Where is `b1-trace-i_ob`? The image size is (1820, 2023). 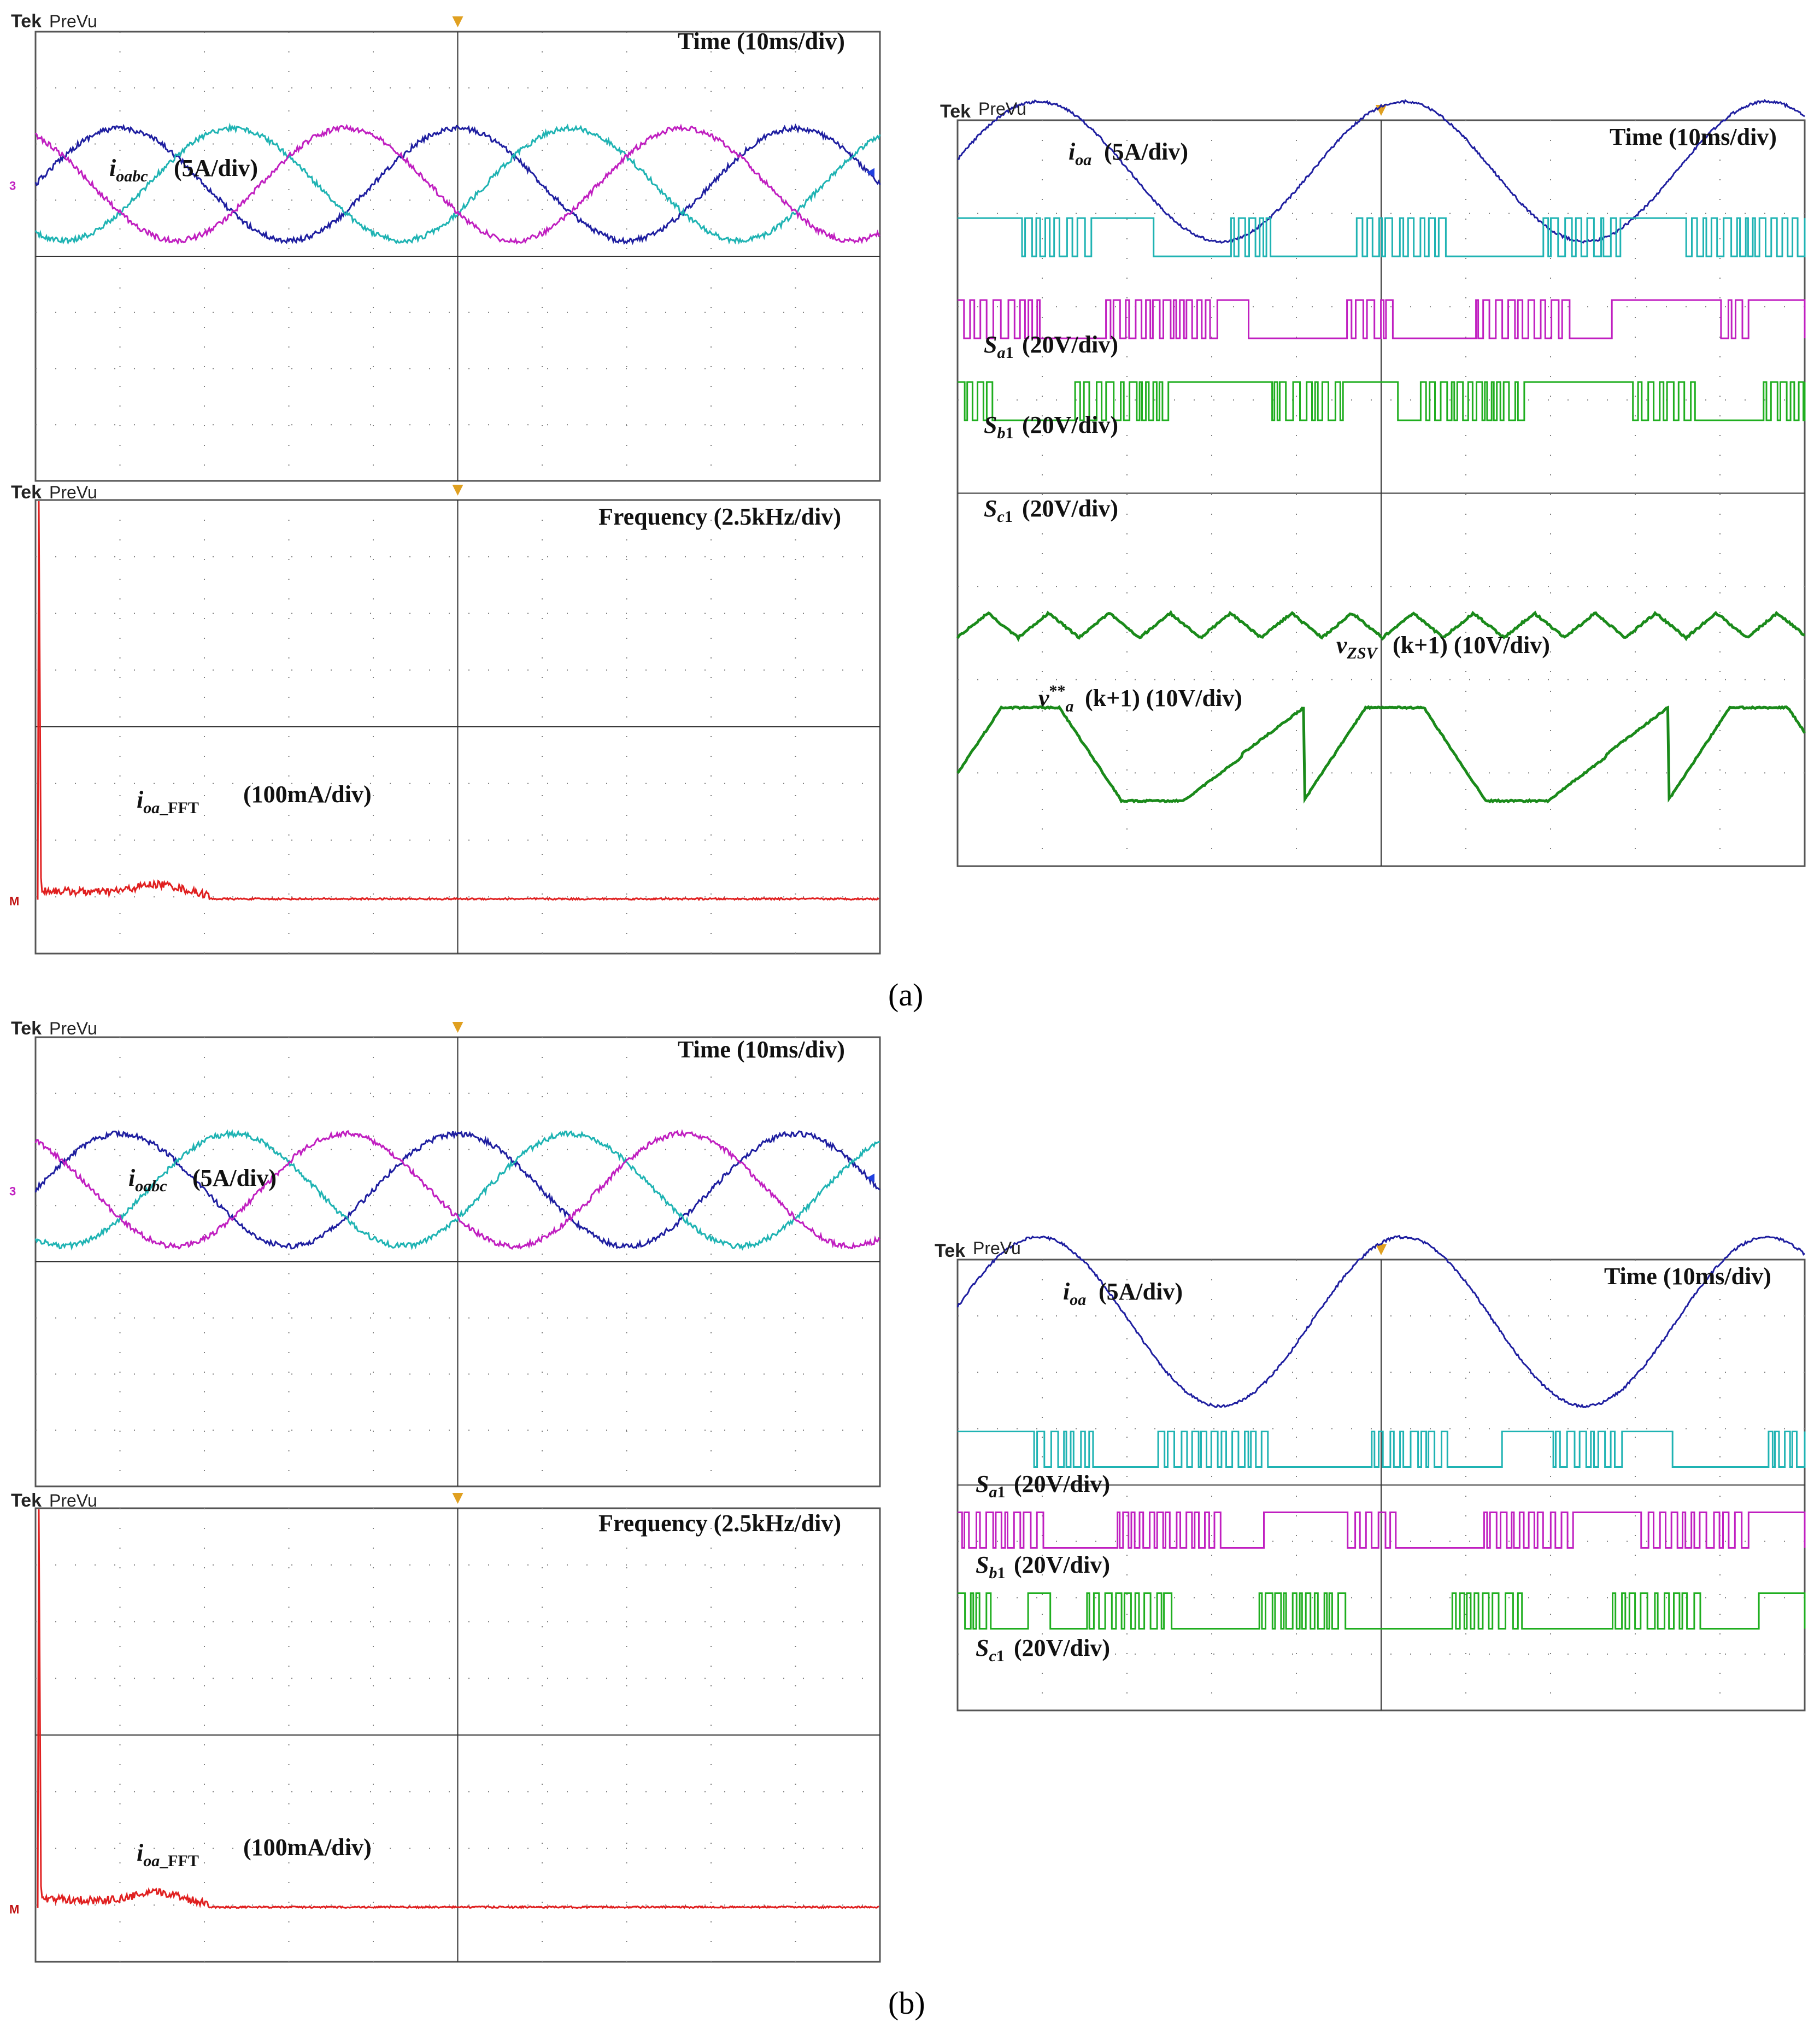
b1-trace-i_ob is located at coordinates (457, 1190).